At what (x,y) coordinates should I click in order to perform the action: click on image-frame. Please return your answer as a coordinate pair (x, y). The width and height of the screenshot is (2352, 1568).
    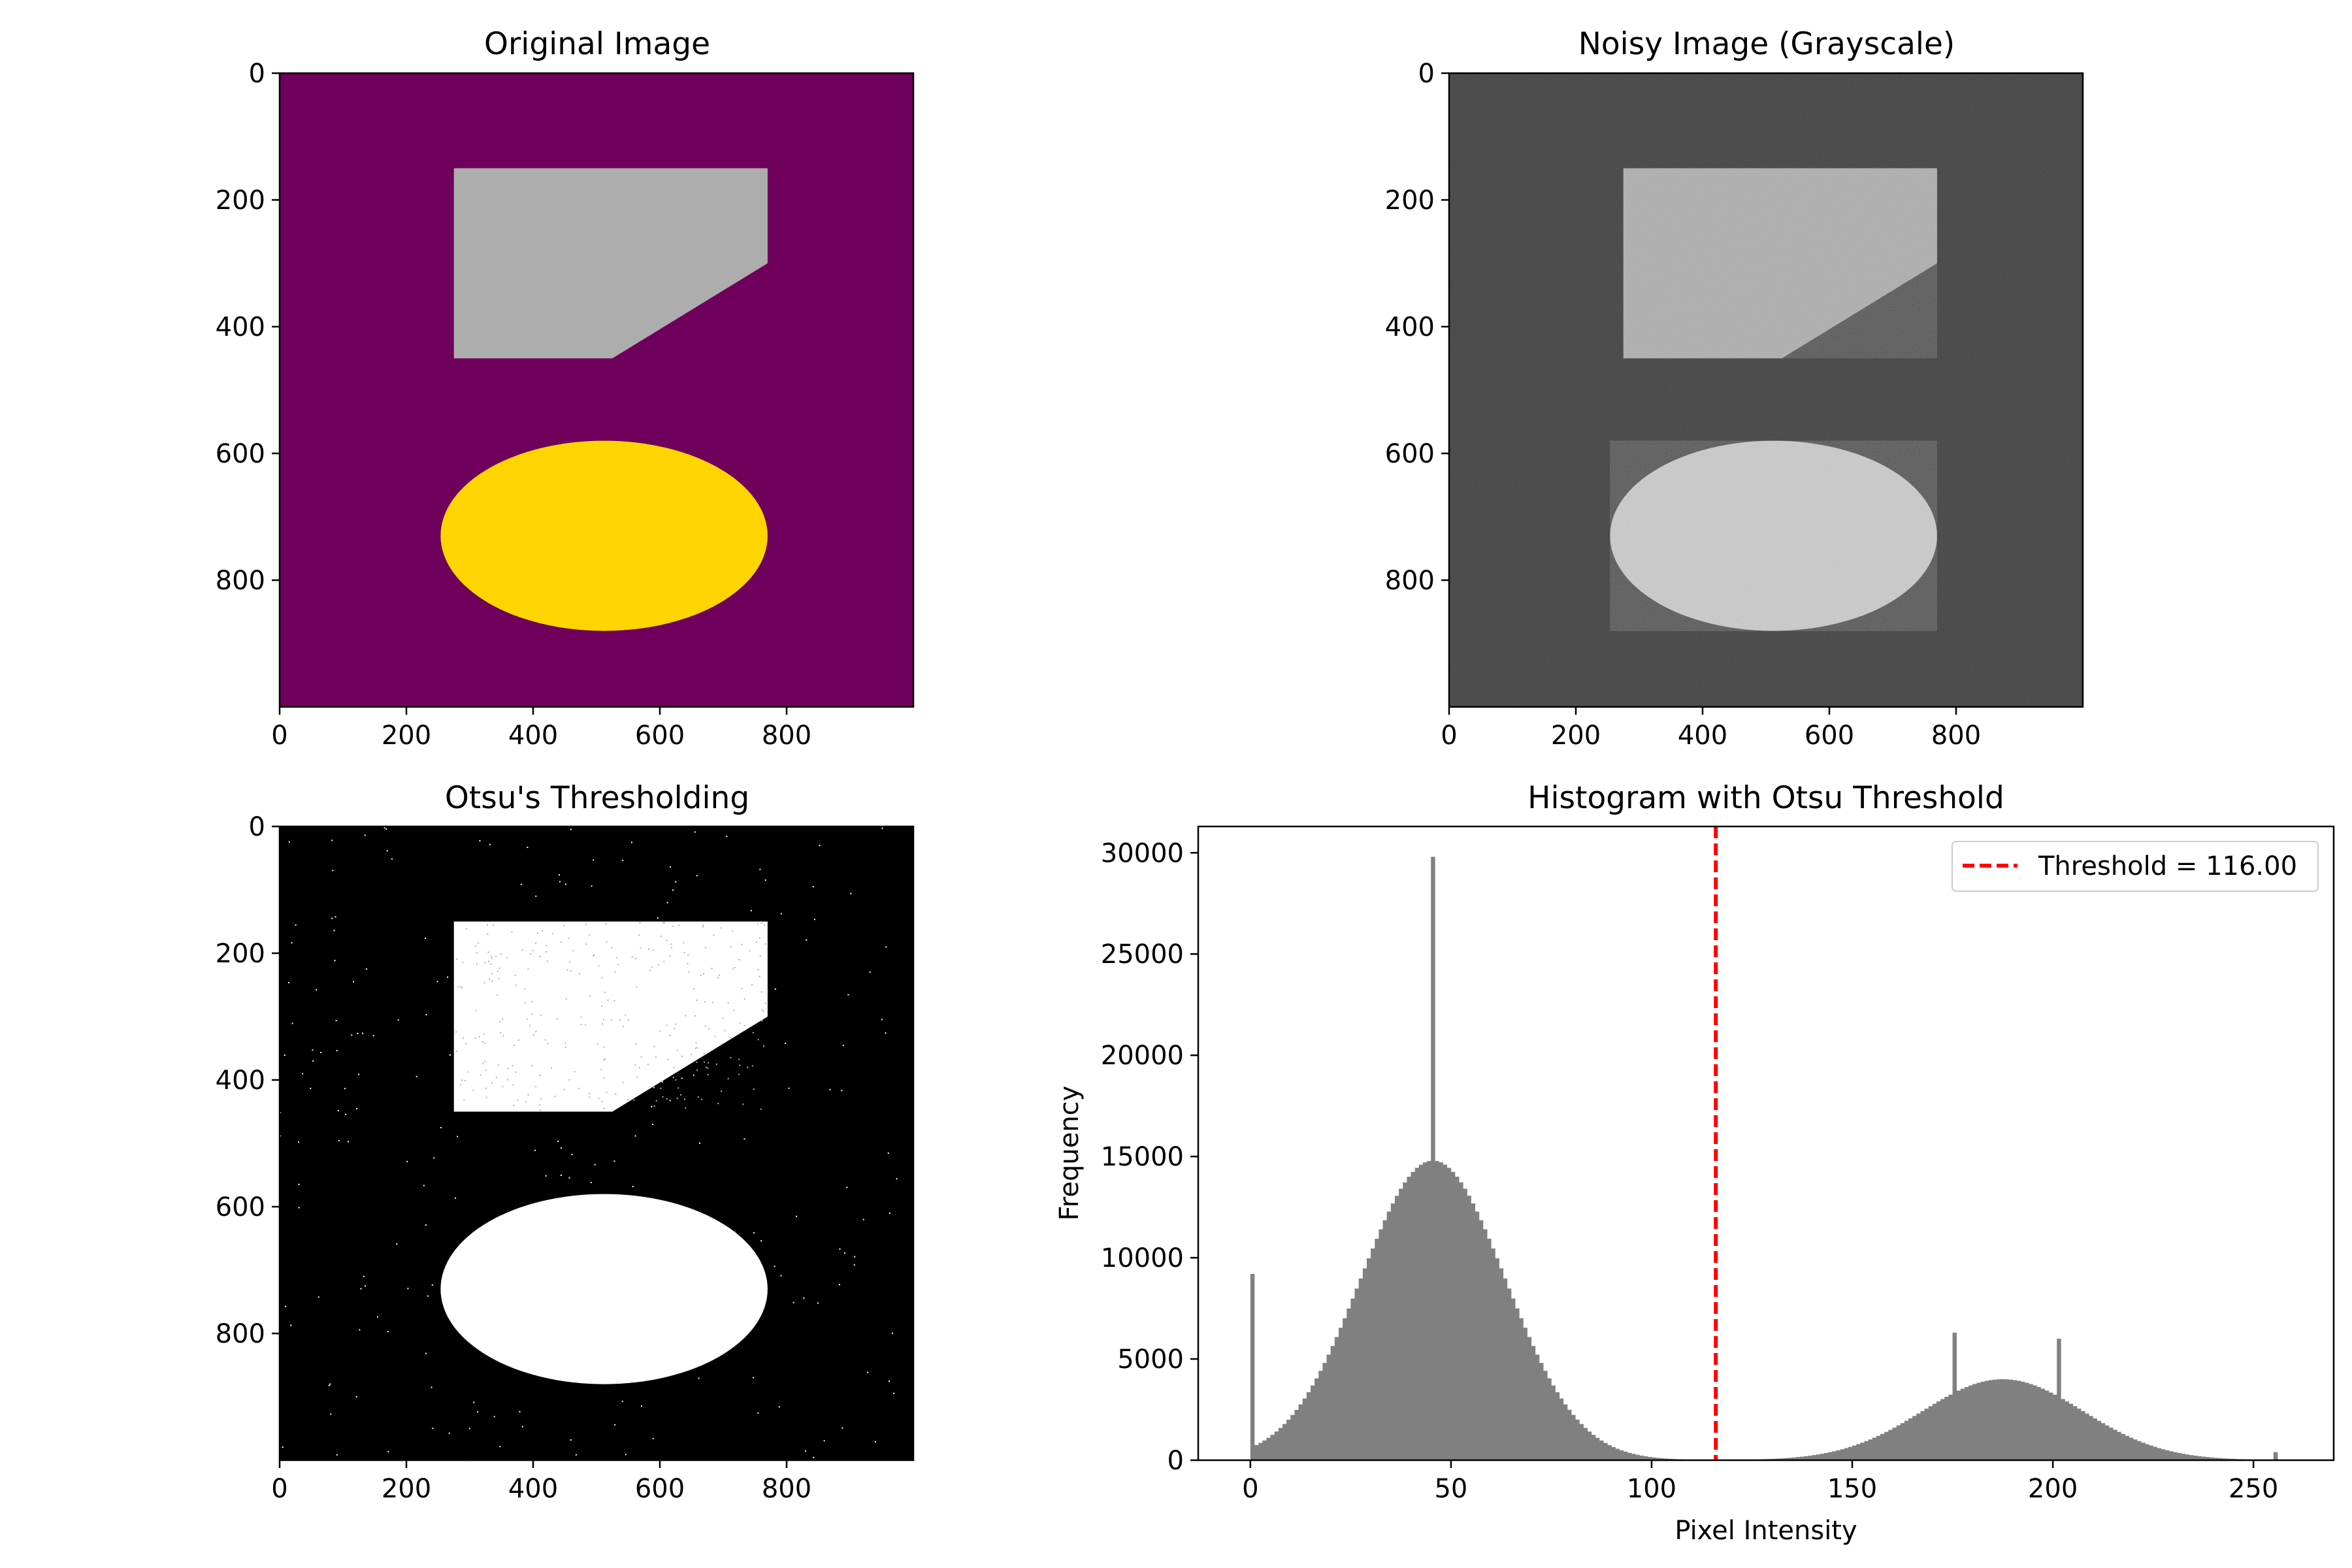
    Looking at the image, I should click on (596, 390).